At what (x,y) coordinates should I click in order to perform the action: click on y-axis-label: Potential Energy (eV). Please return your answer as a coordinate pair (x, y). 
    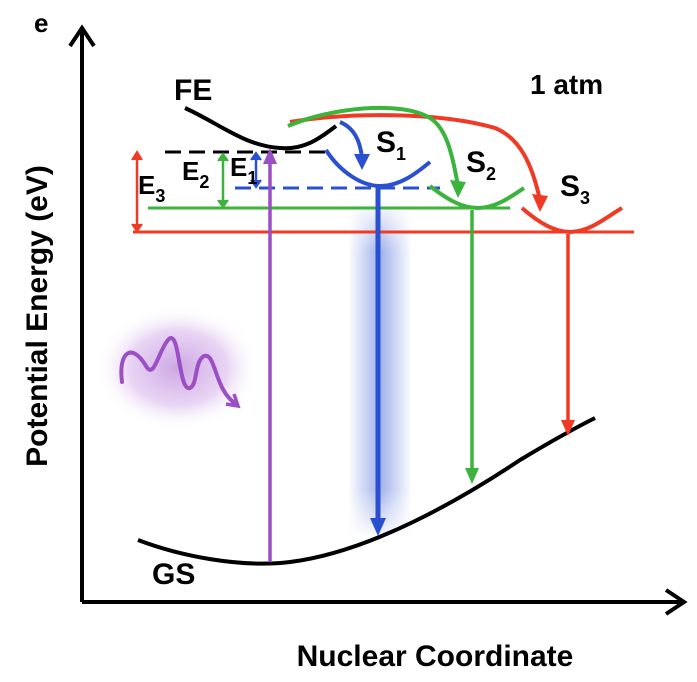
    Looking at the image, I should click on (37, 316).